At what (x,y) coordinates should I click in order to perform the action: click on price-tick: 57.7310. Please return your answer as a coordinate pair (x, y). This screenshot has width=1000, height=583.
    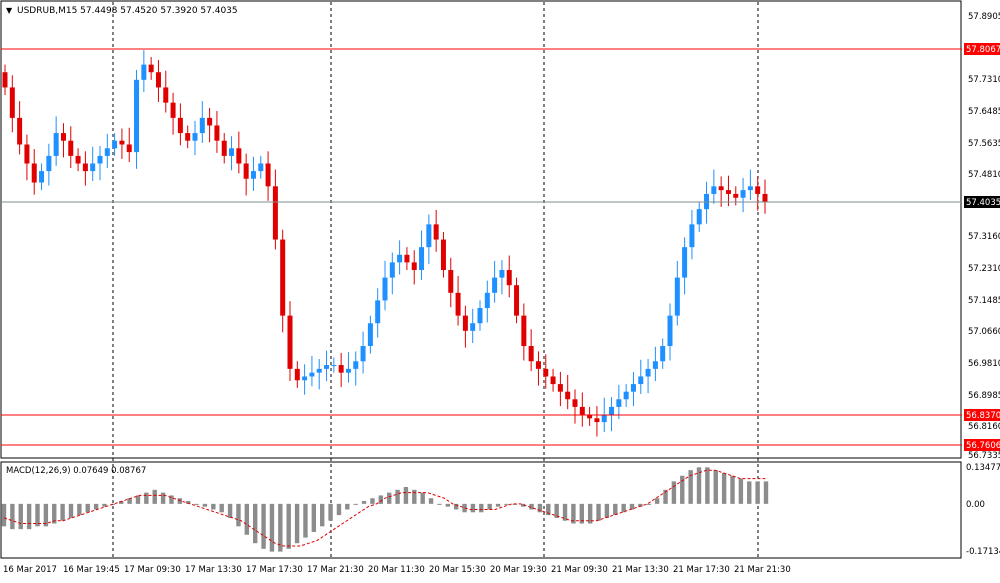
    Looking at the image, I should click on (984, 80).